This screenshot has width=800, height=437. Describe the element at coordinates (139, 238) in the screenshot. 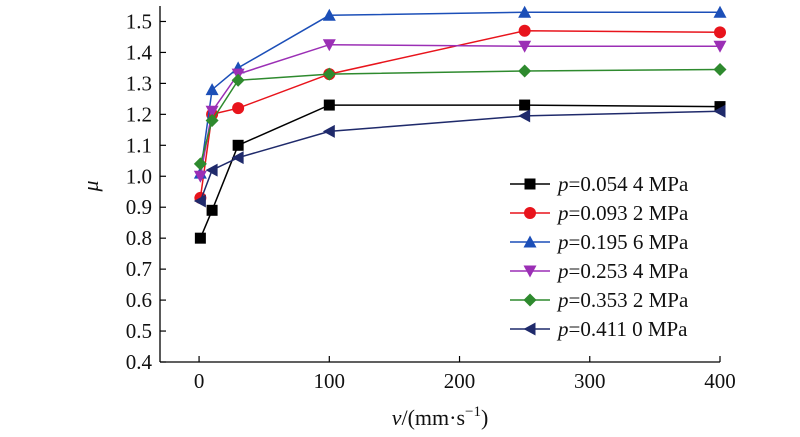

I see `y-tick-label: 0.8` at that location.